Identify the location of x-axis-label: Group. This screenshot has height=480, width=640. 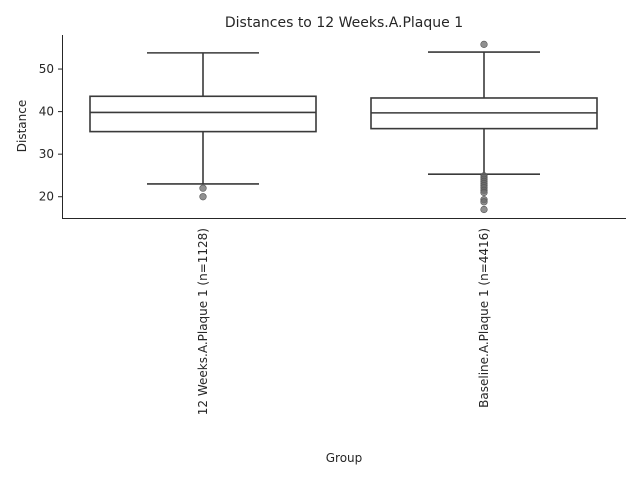
(344, 458).